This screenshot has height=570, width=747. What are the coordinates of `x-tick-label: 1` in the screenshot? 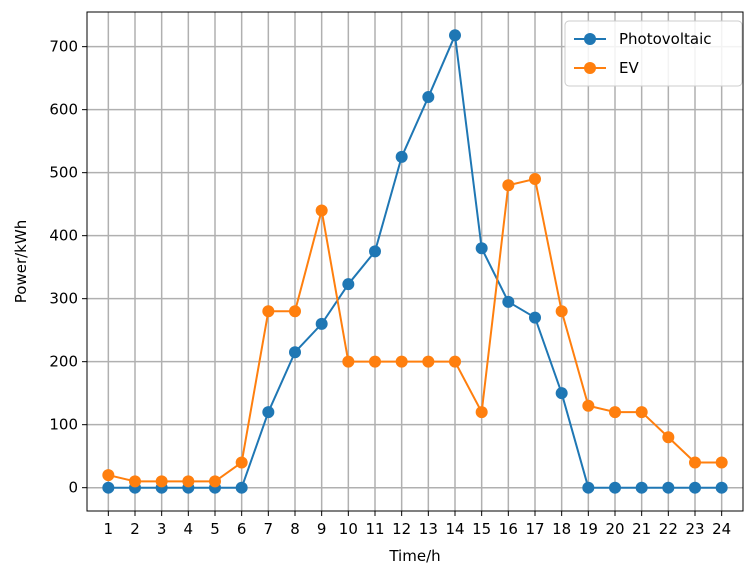 It's located at (109, 529).